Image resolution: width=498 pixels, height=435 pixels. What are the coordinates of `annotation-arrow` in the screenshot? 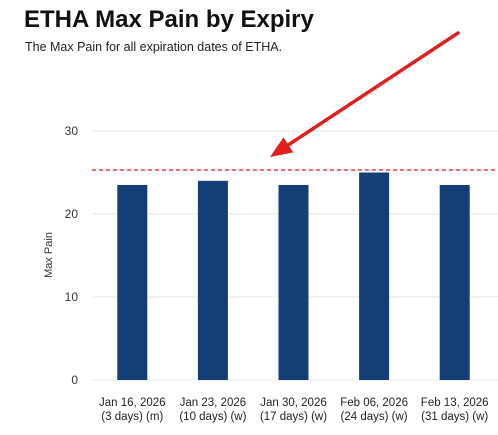 It's located at (365, 94).